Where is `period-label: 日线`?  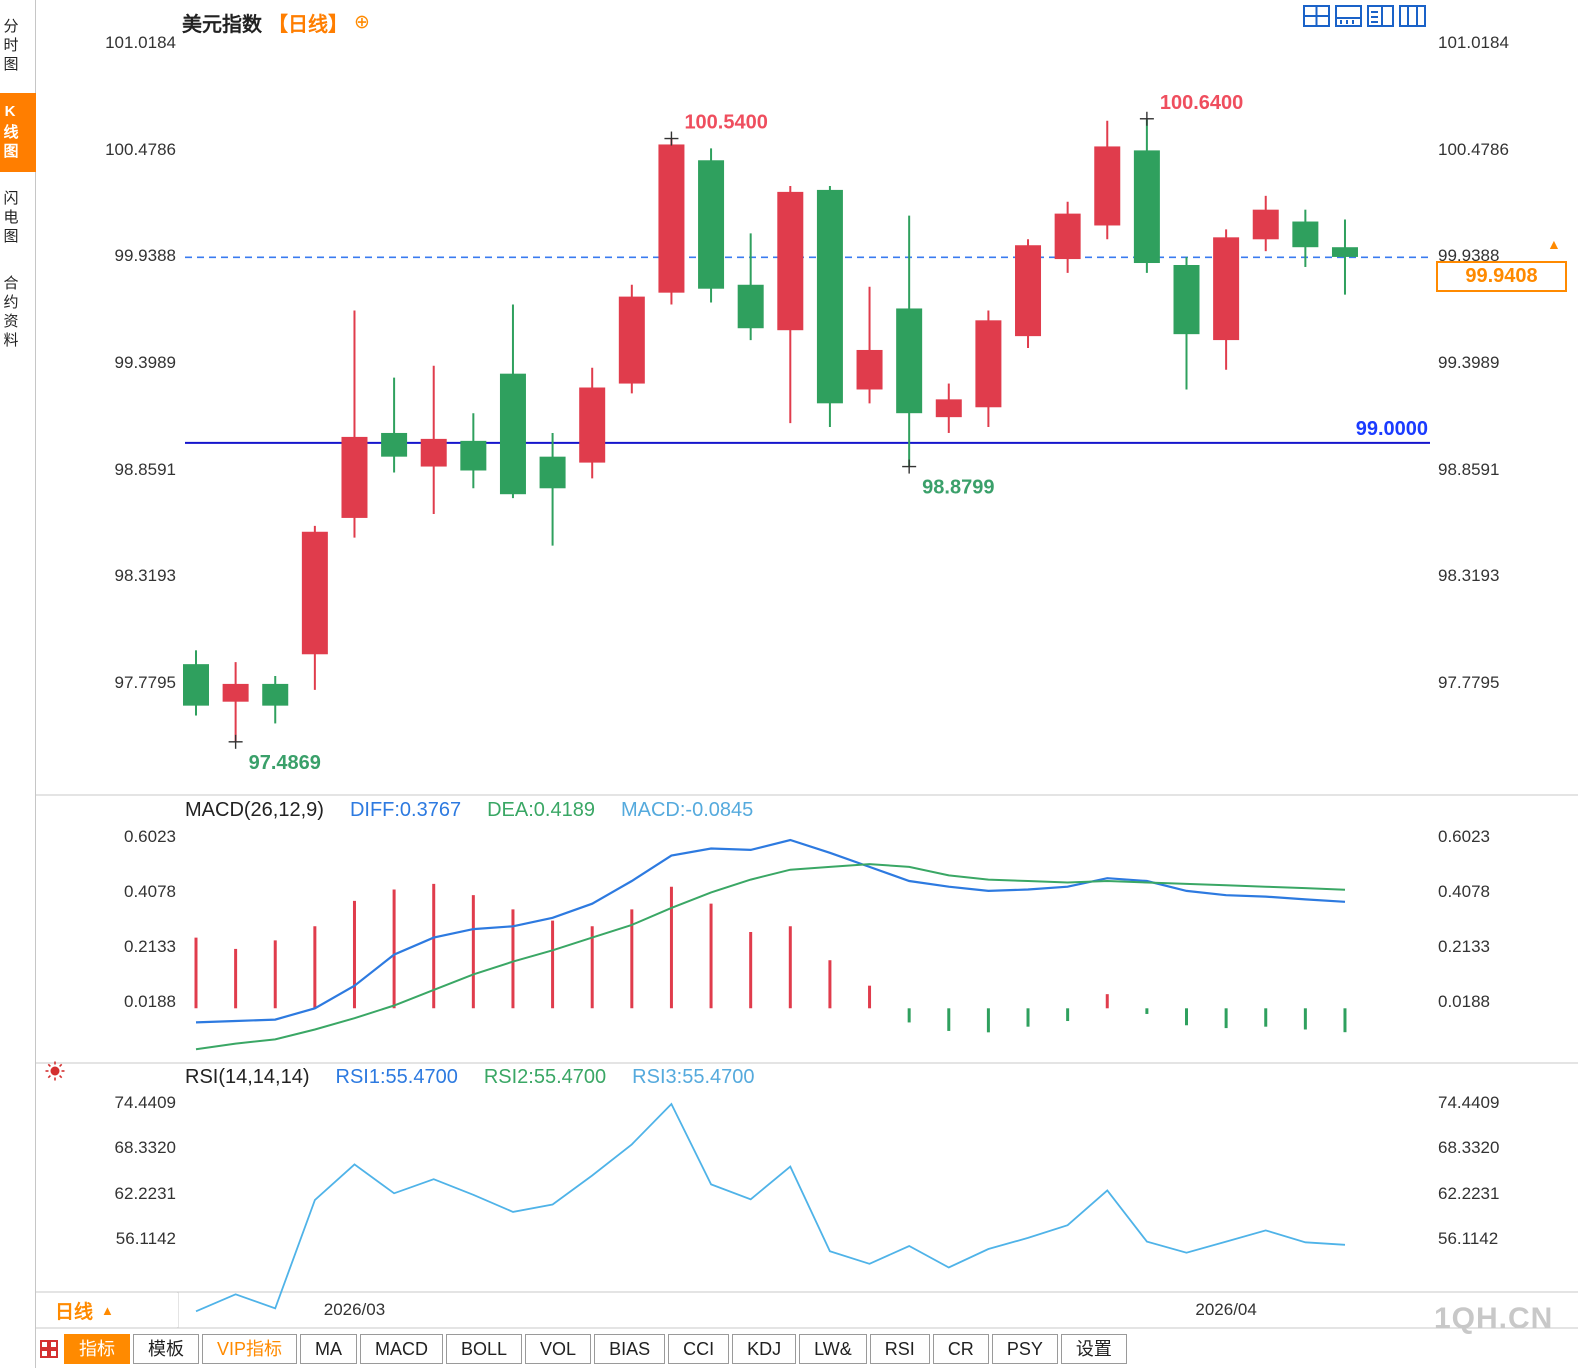 period-label: 日线 is located at coordinates (74, 1312).